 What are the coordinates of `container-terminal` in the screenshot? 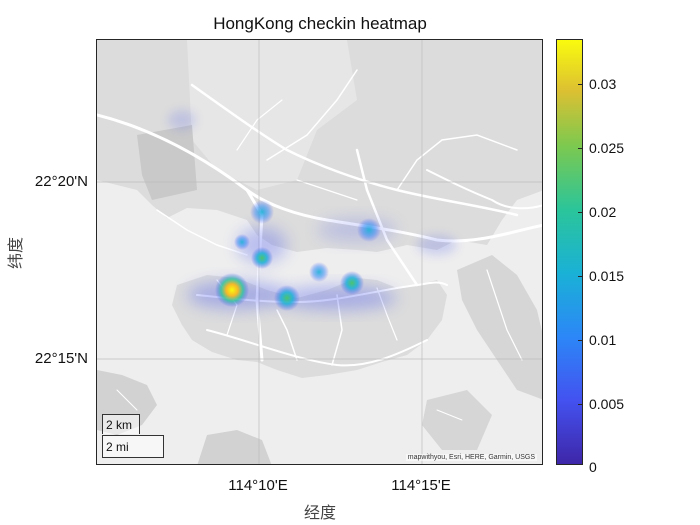 It's located at (167, 162).